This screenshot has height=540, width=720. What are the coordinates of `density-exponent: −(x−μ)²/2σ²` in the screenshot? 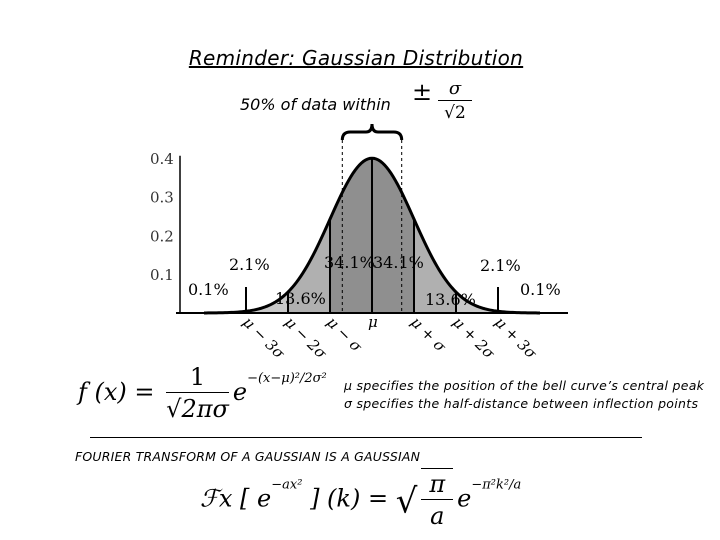 It's located at (287, 378).